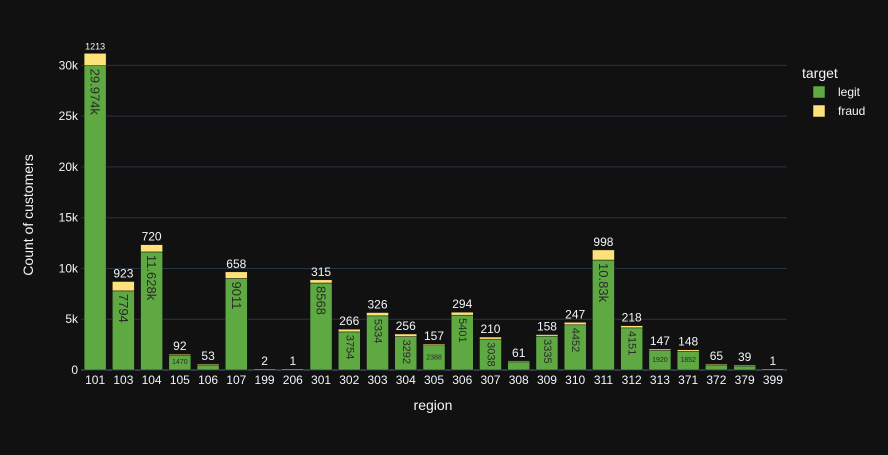 The width and height of the screenshot is (888, 455). What do you see at coordinates (603, 242) in the screenshot?
I see `data-label-fraud-311: 998` at bounding box center [603, 242].